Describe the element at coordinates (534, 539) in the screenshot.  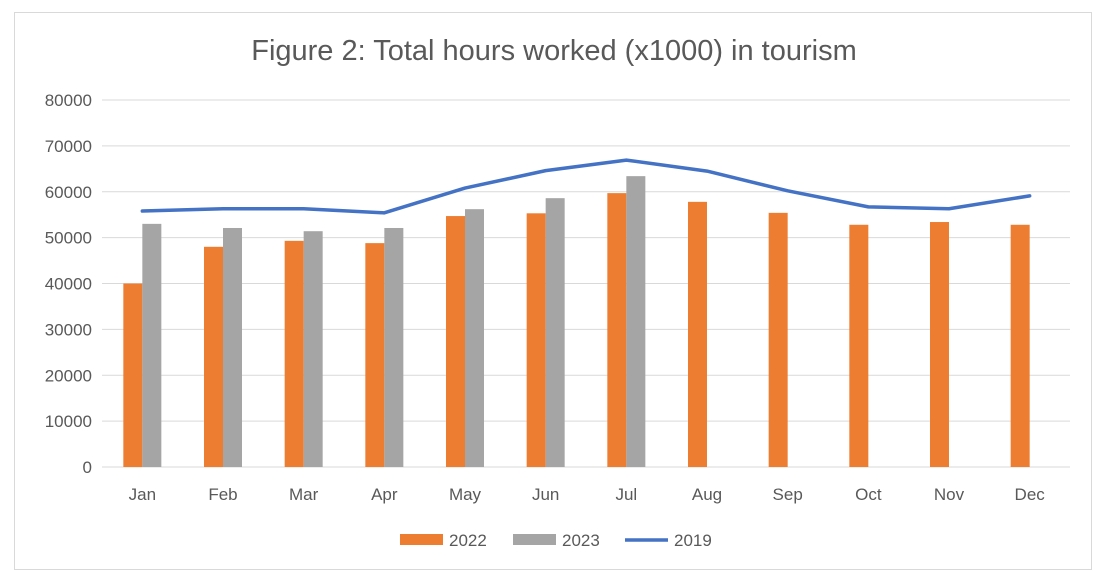
I see `legend-swatch-2023` at that location.